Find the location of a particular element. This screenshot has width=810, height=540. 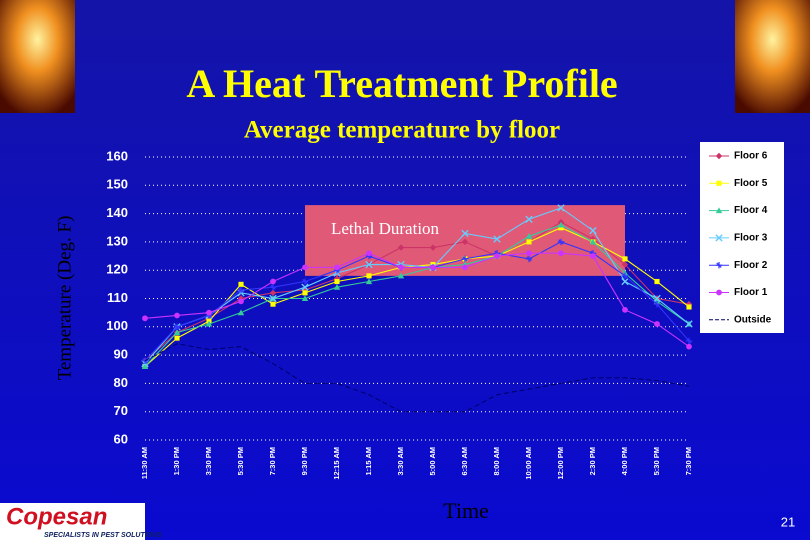

annotation-label: Lethal Duration is located at coordinates (385, 228).